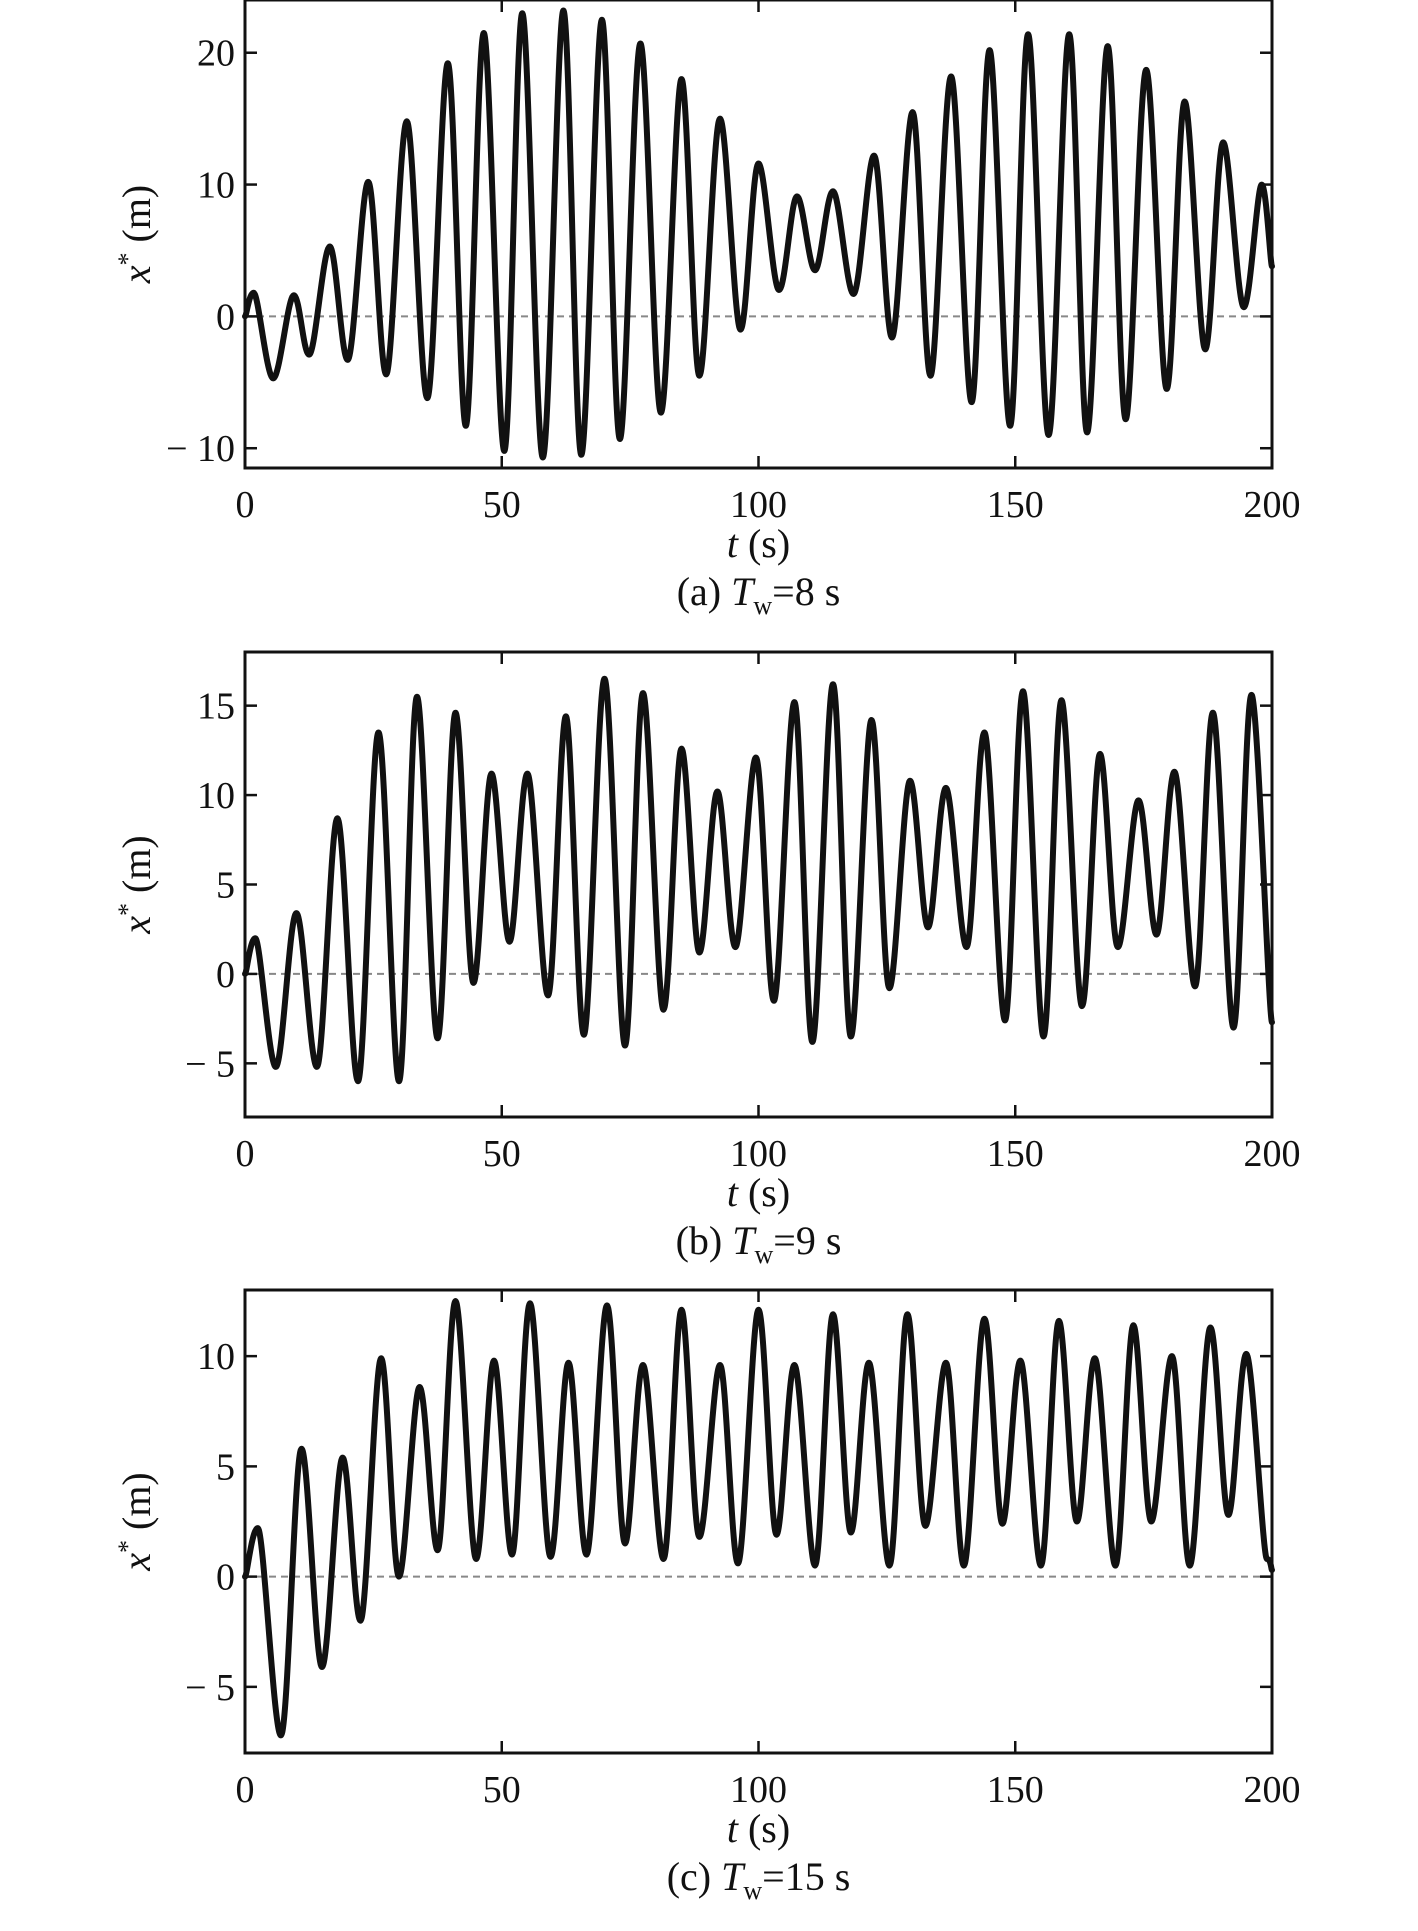 The image size is (1418, 1931). What do you see at coordinates (216, 707) in the screenshot?
I see `y-tick-label: 15` at bounding box center [216, 707].